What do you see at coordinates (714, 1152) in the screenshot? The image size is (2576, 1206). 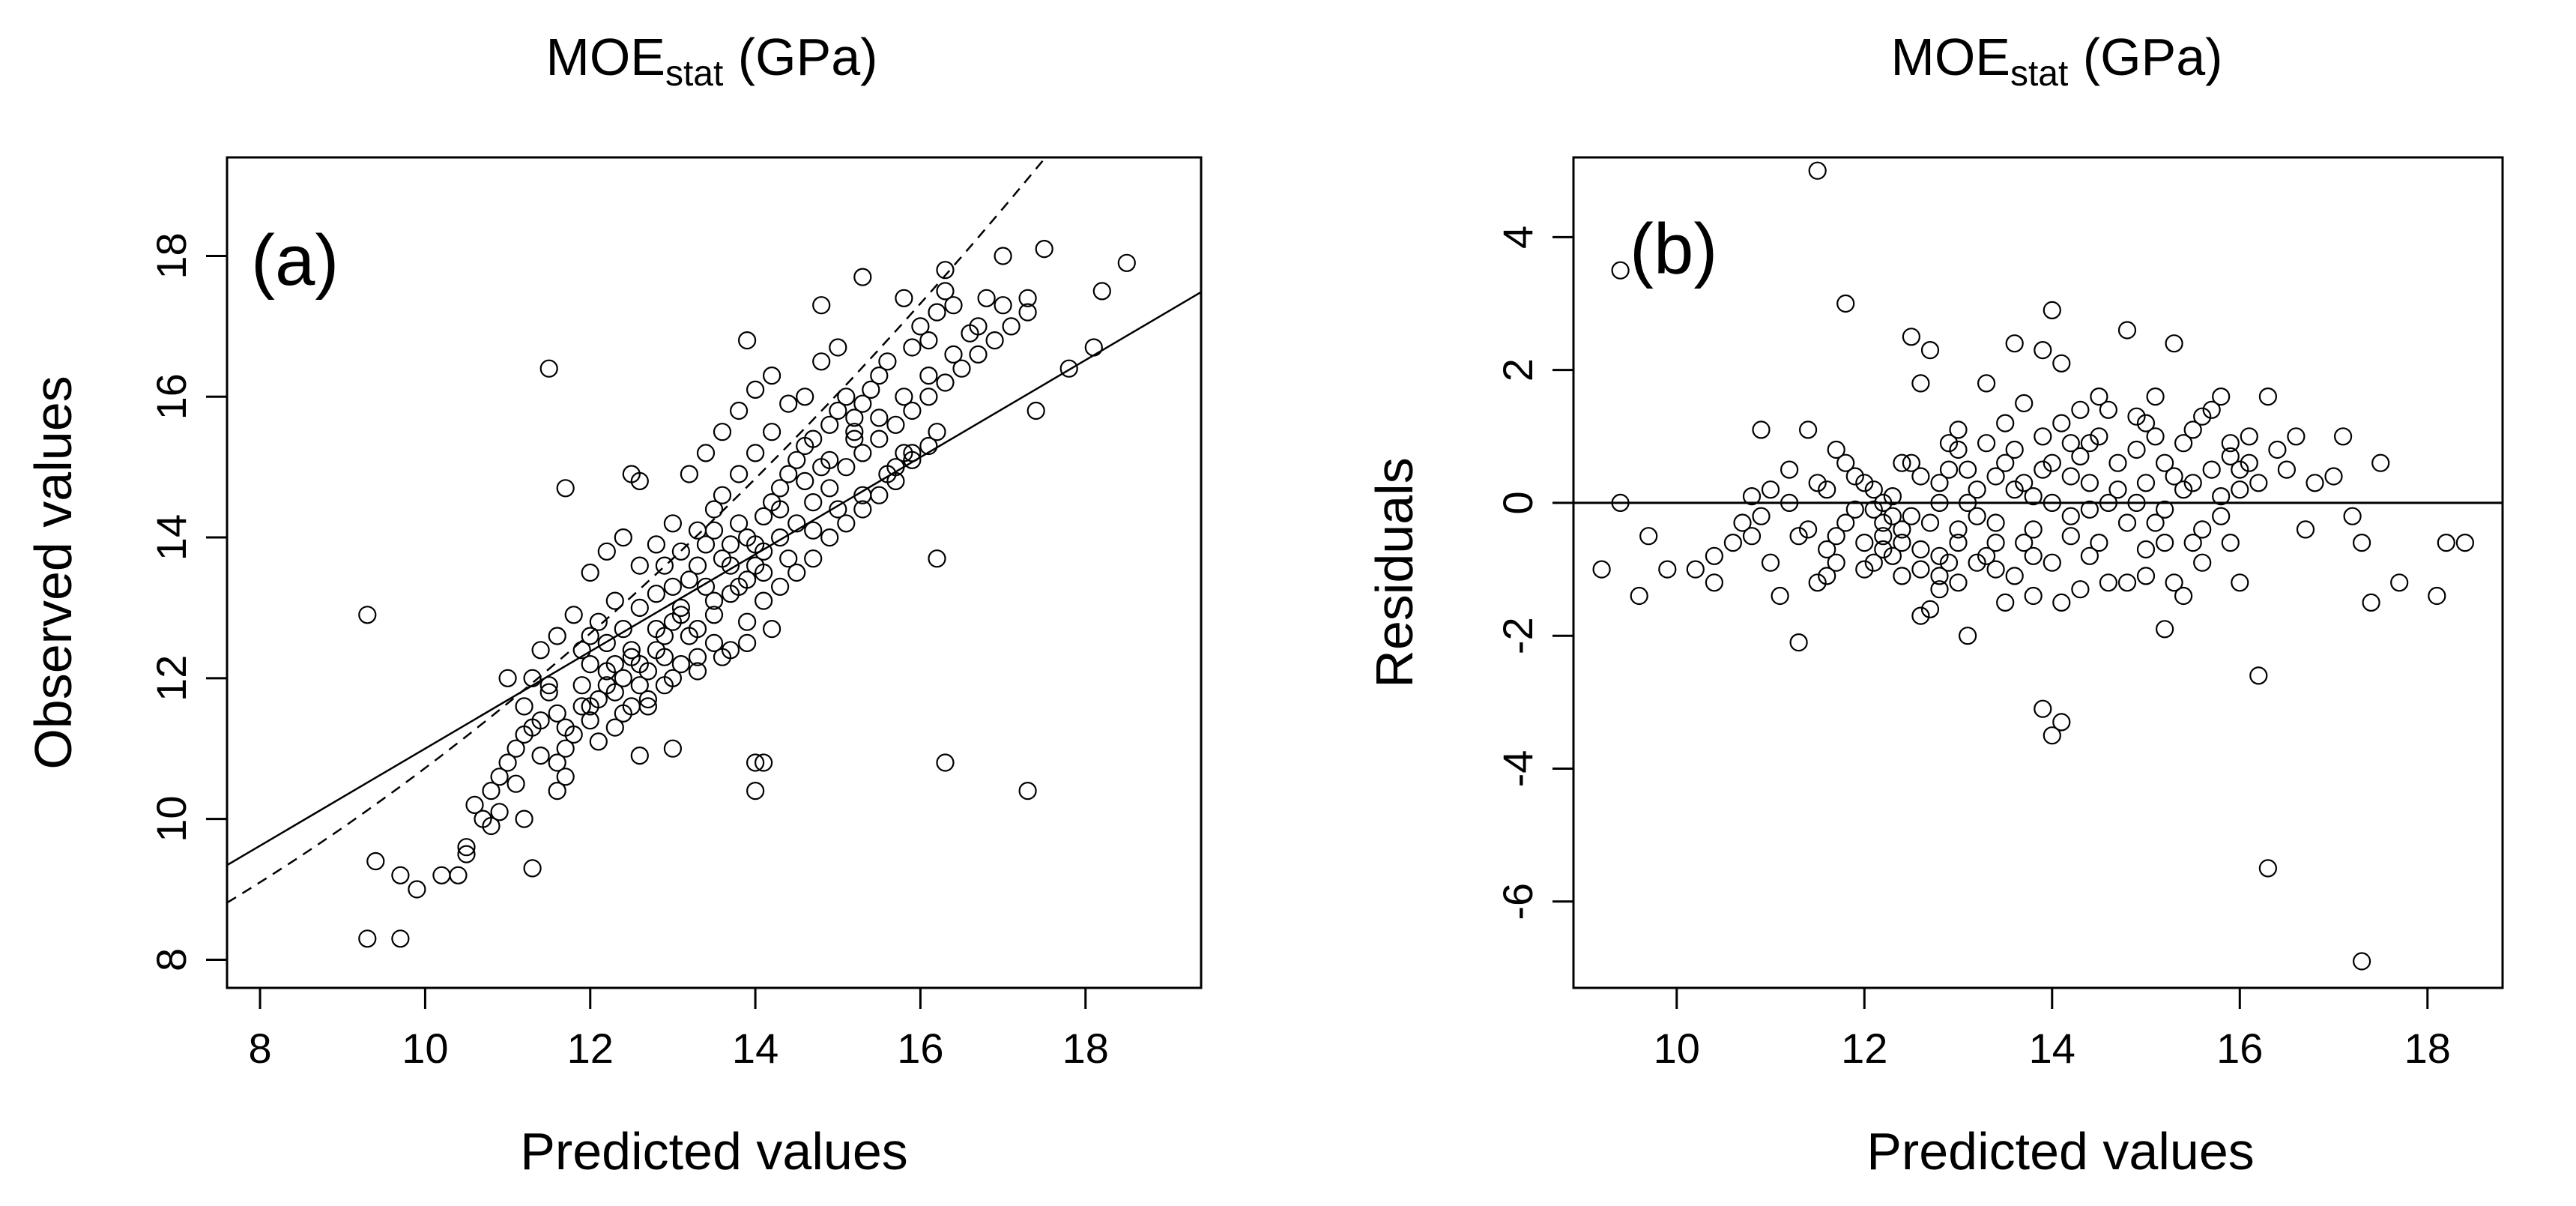 I see `panel-a-x-axis-label: Predicted values` at bounding box center [714, 1152].